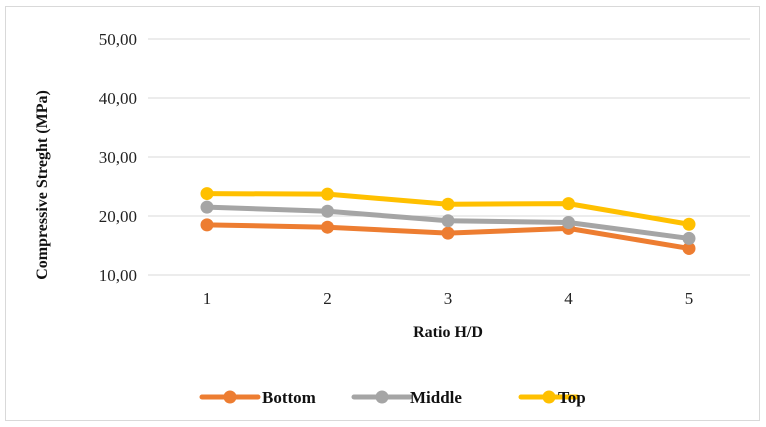  I want to click on y-tick-label: 30,00, so click(118, 157).